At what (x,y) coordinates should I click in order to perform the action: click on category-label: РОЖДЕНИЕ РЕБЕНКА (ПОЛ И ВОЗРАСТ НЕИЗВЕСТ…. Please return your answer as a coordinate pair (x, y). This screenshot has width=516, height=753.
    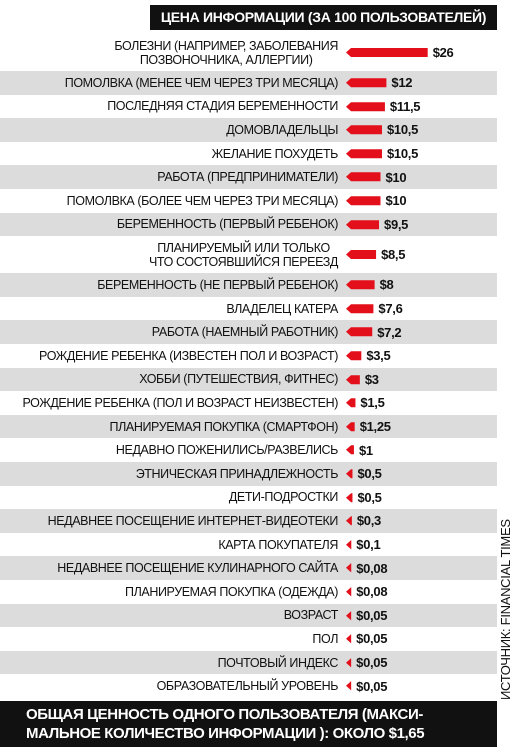
    Looking at the image, I should click on (180, 402).